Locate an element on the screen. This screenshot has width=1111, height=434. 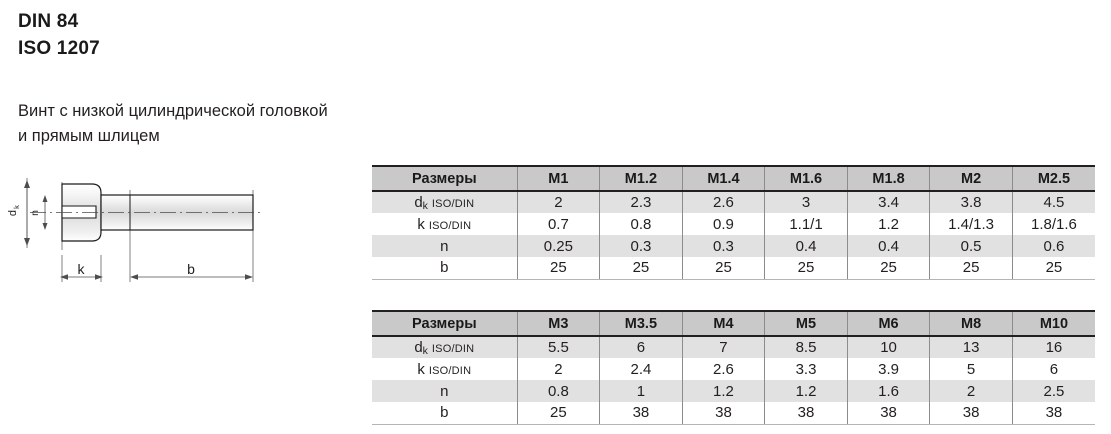
standard-iso-label: ISO 1207 is located at coordinates (59, 48).